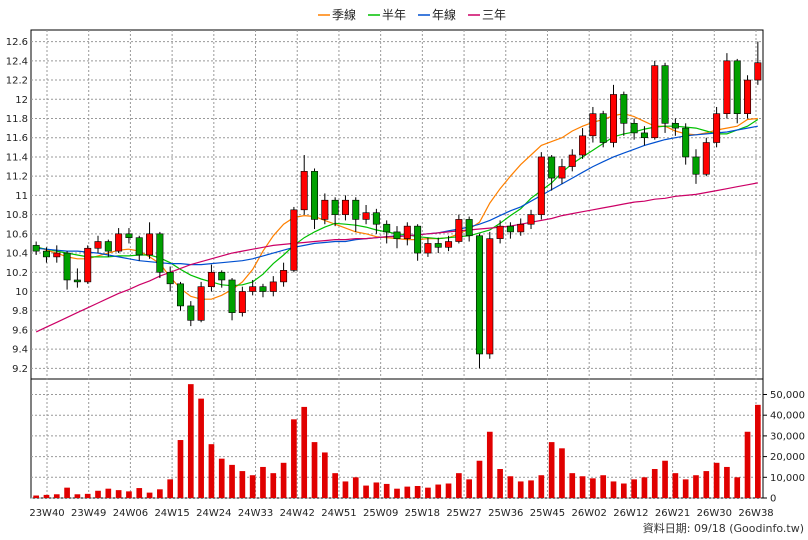 The width and height of the screenshot is (808, 540). What do you see at coordinates (17, 254) in the screenshot?
I see `price-tick-label: 10.4` at bounding box center [17, 254].